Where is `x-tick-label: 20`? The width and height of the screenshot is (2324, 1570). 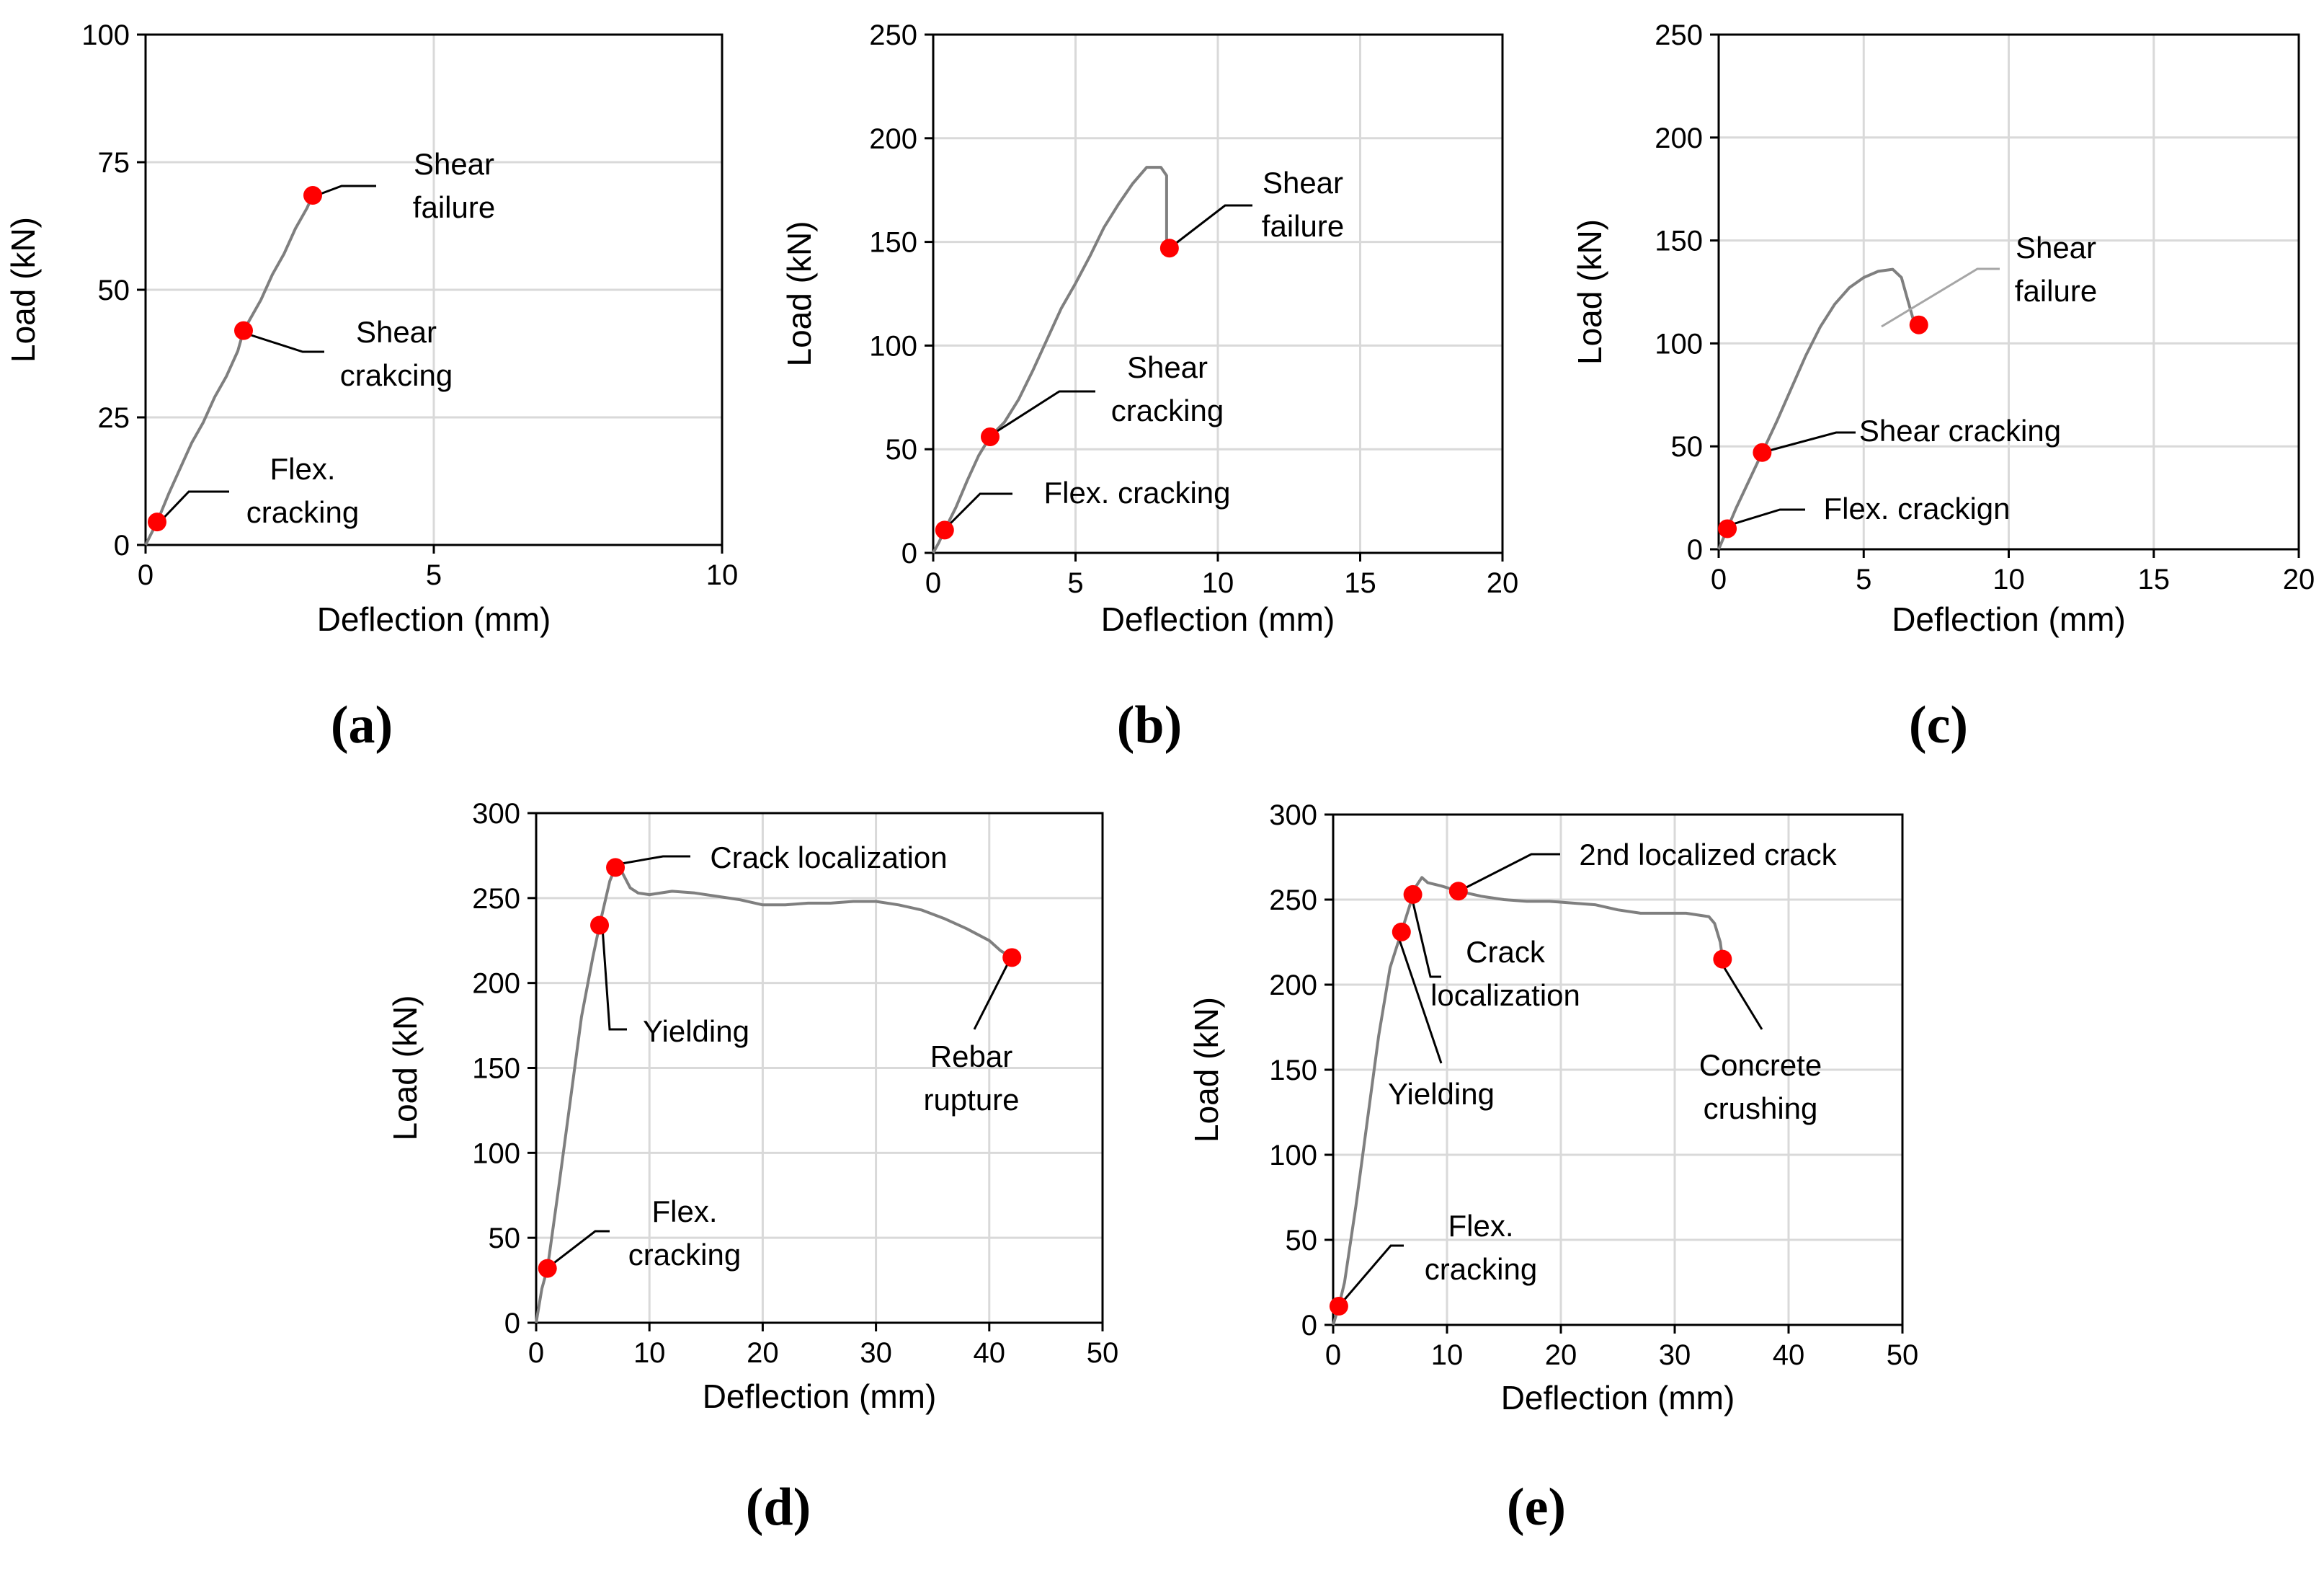
x-tick-label: 20 is located at coordinates (1503, 583).